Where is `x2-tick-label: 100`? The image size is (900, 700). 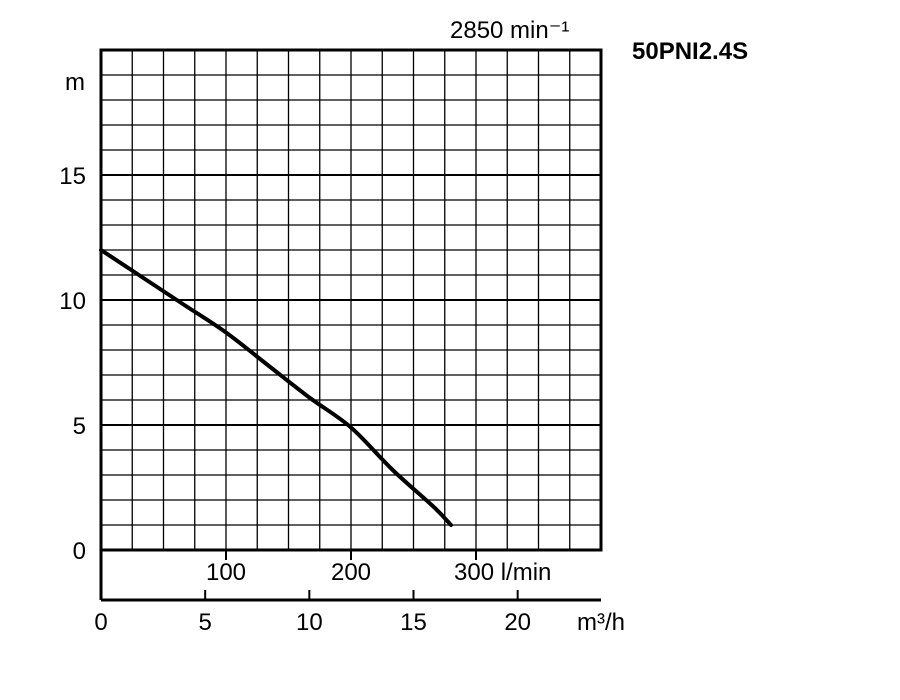 x2-tick-label: 100 is located at coordinates (226, 572).